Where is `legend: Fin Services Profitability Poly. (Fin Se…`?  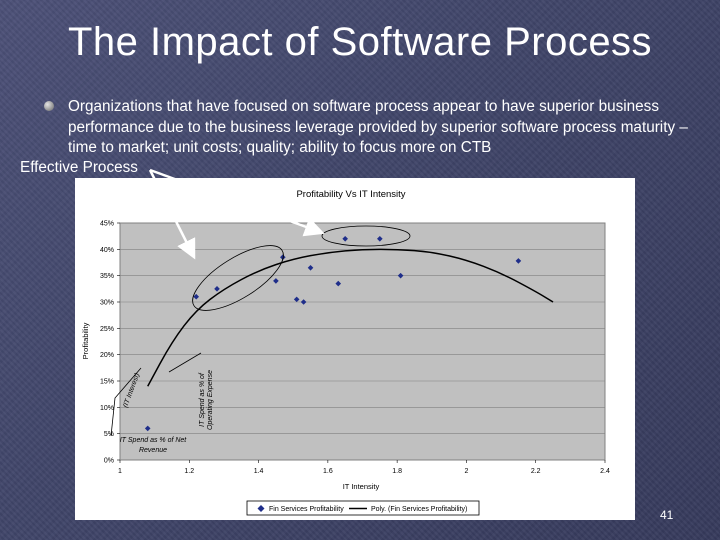 legend: Fin Services Profitability Poly. (Fin Se… is located at coordinates (363, 508).